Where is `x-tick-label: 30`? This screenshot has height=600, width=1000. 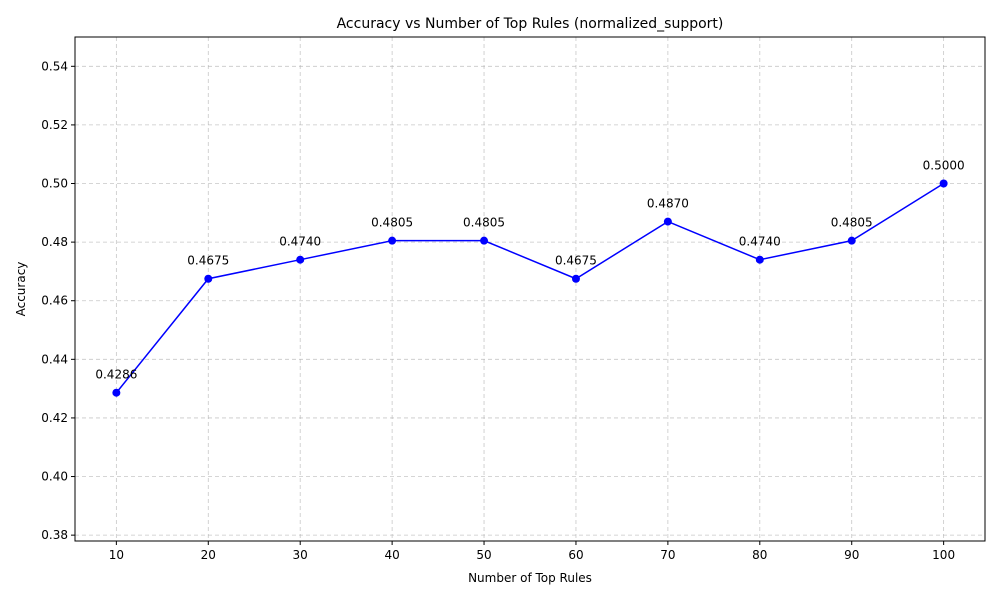
x-tick-label: 30 is located at coordinates (300, 555).